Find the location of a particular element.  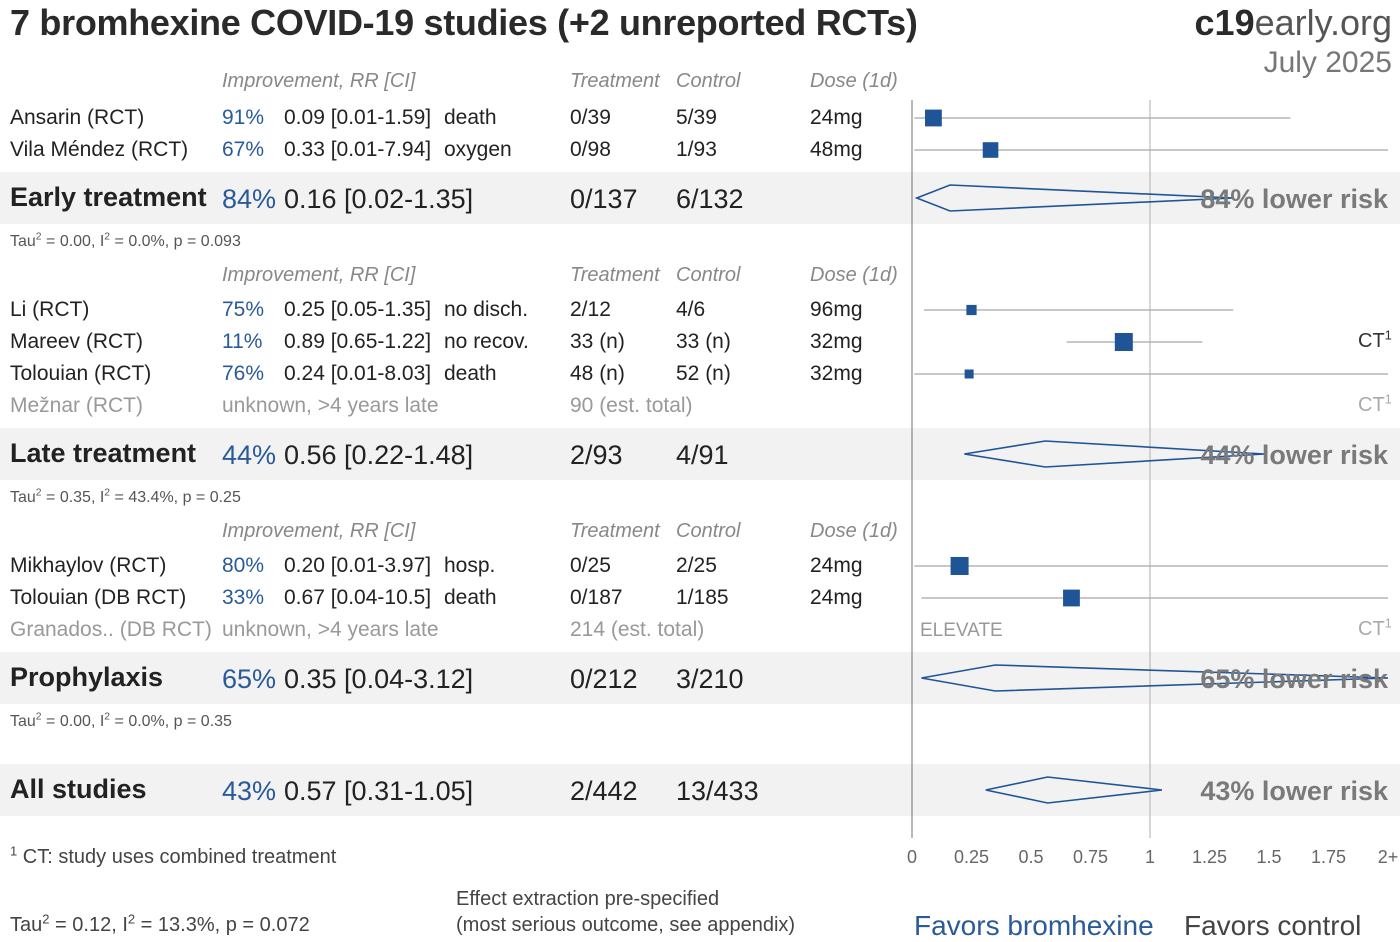

unreported-study-name: Granados.. (DB RCT) is located at coordinates (111, 629).